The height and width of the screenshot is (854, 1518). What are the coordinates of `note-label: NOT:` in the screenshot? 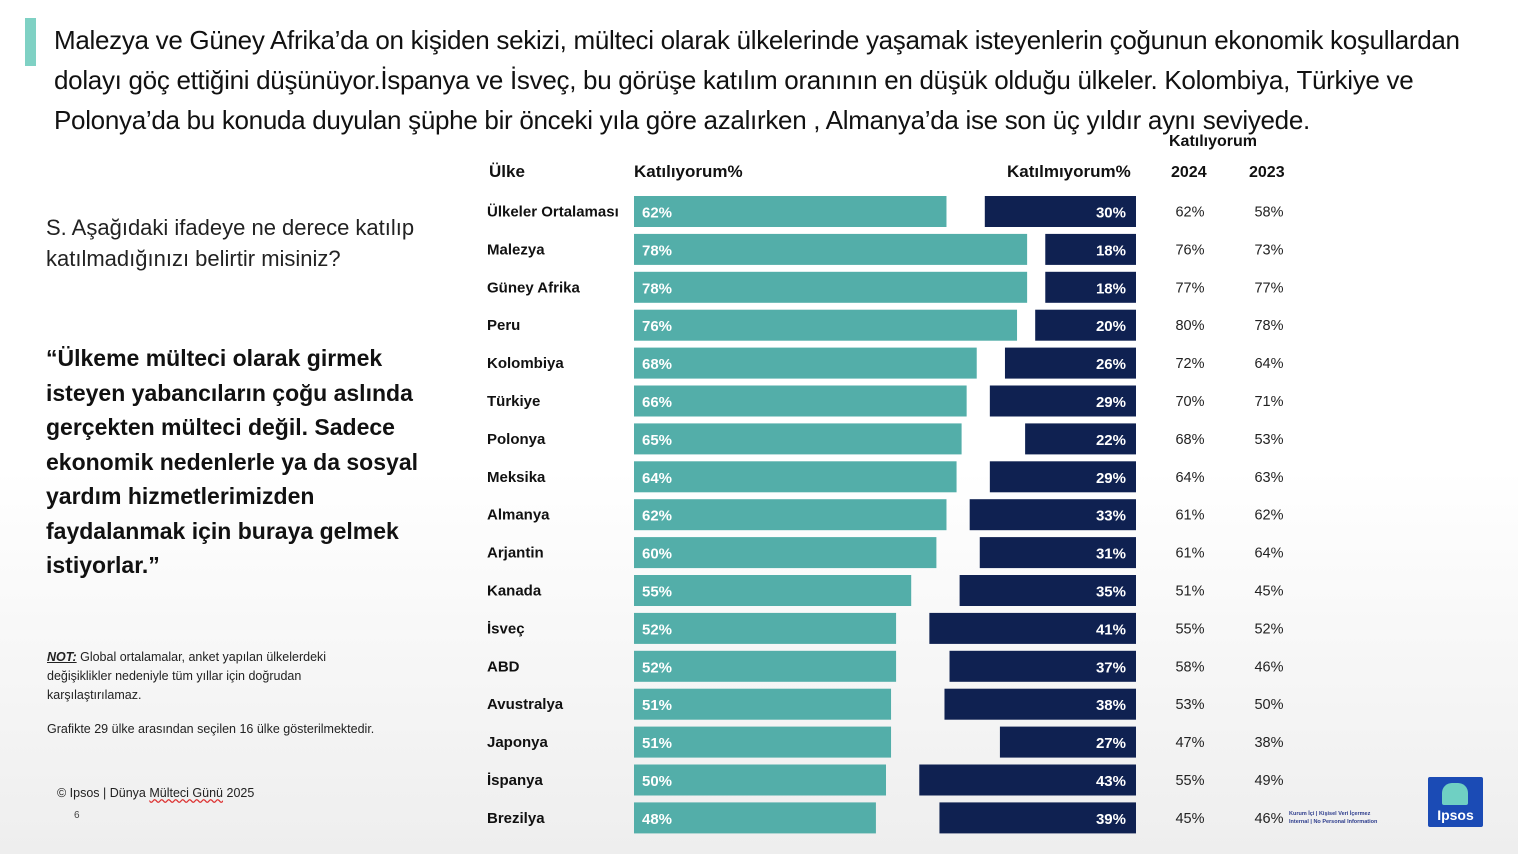 It's located at (62, 657).